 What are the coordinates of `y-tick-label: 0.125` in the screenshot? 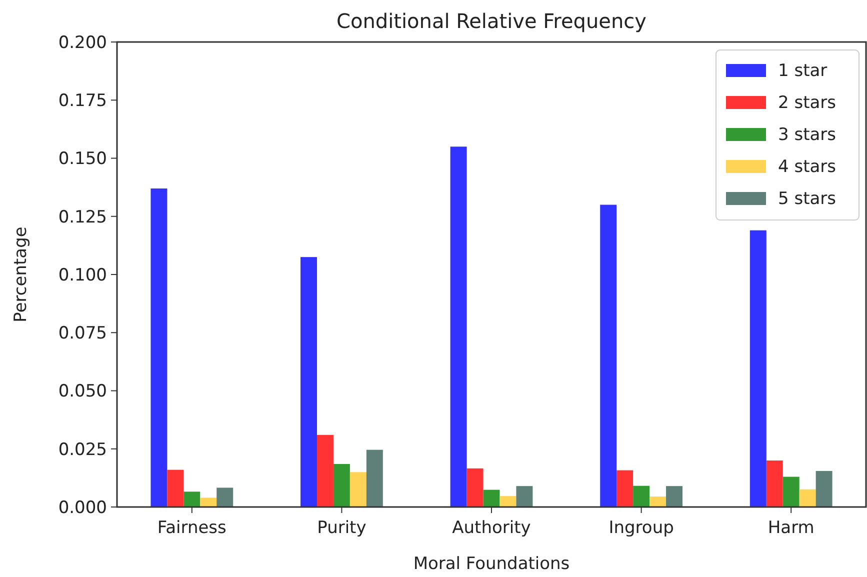 It's located at (82, 217).